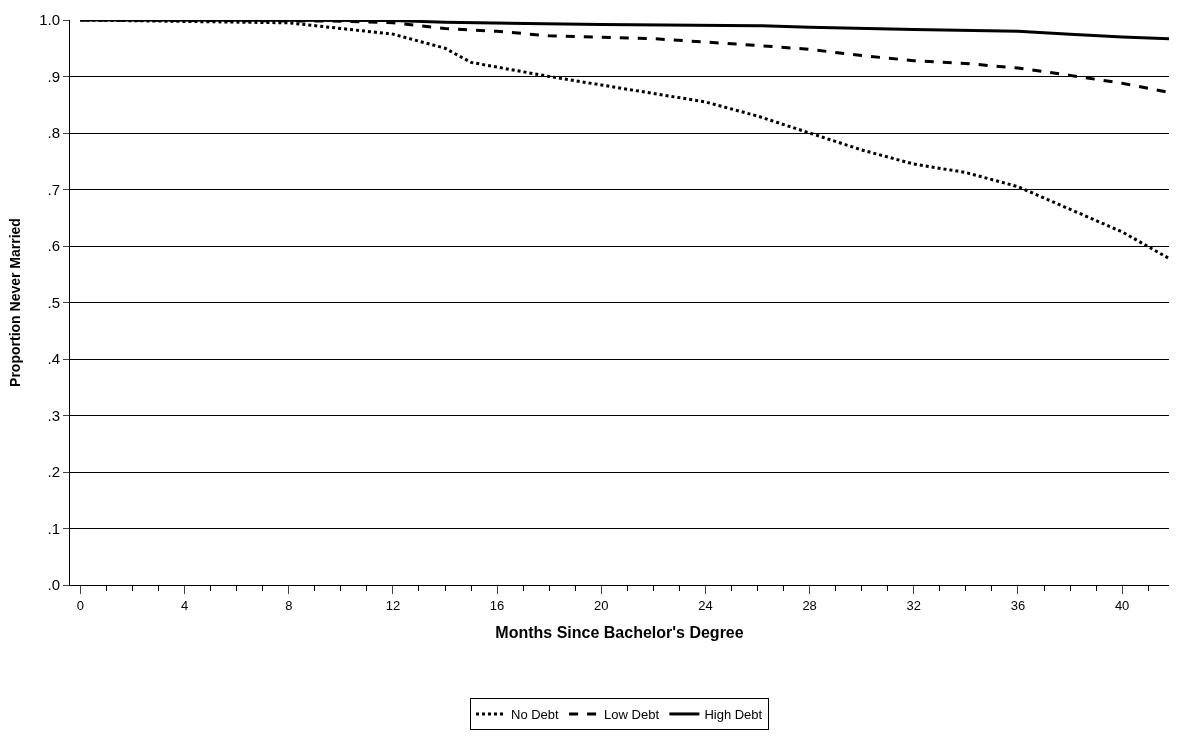 The height and width of the screenshot is (742, 1197). What do you see at coordinates (53, 585) in the screenshot?
I see `y-tick-label: .0` at bounding box center [53, 585].